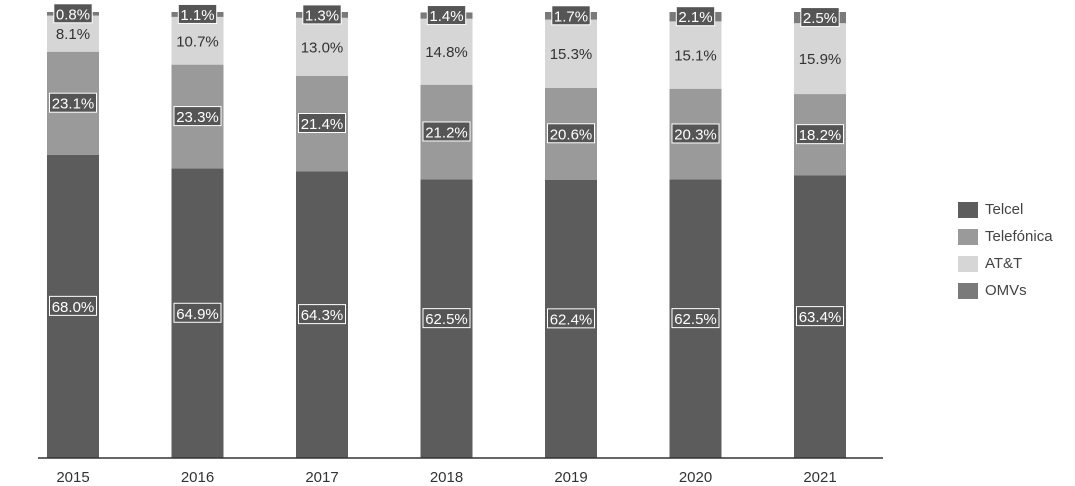  I want to click on data-label-text: 20.3%, so click(695, 134).